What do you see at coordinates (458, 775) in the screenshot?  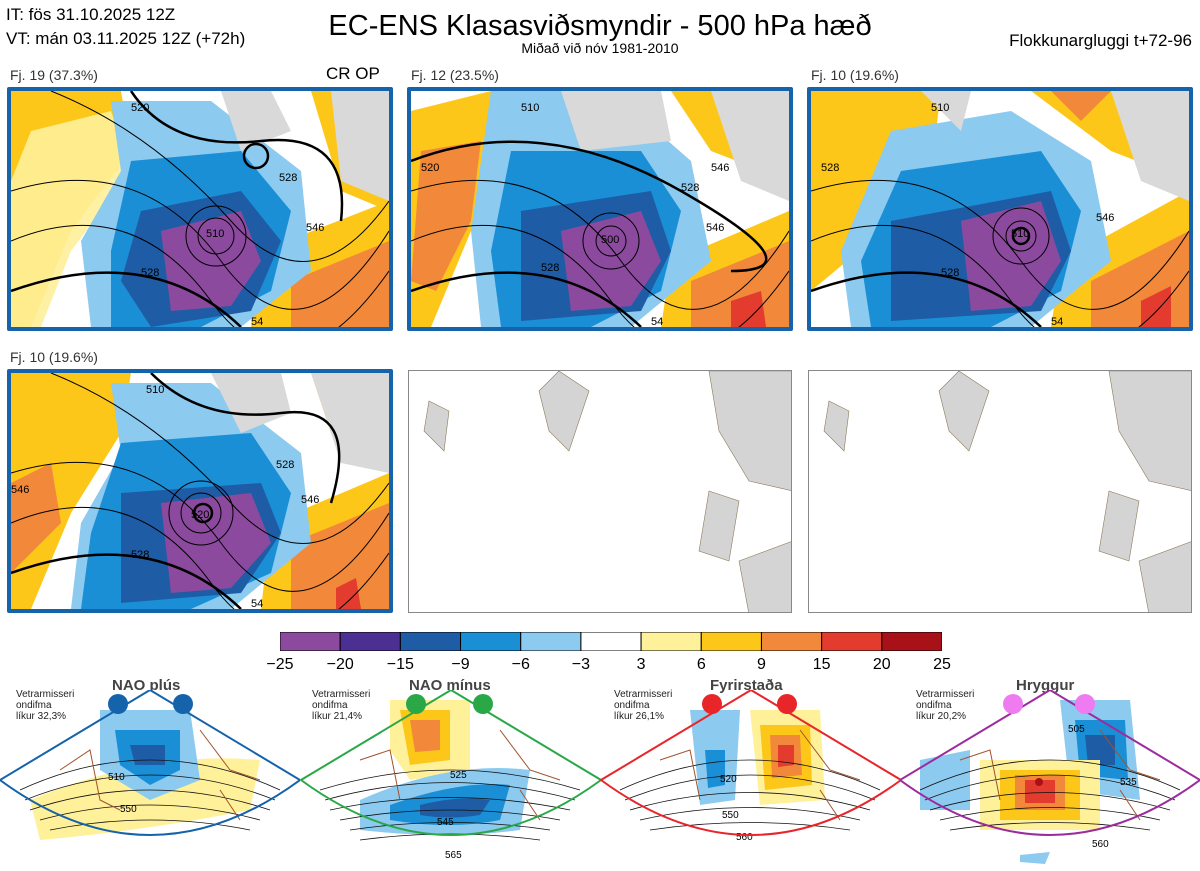 I see `contour-label: 525` at bounding box center [458, 775].